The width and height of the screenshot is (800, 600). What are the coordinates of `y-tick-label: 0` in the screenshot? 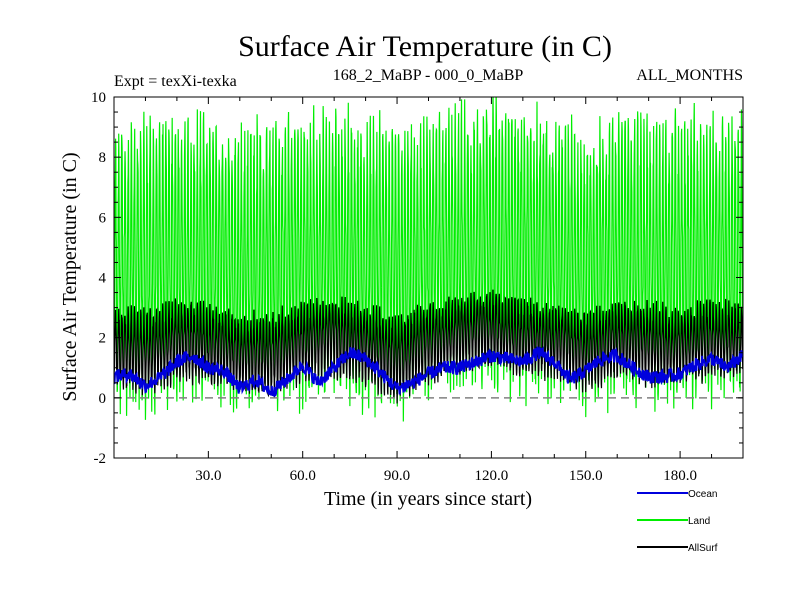 It's located at (103, 399).